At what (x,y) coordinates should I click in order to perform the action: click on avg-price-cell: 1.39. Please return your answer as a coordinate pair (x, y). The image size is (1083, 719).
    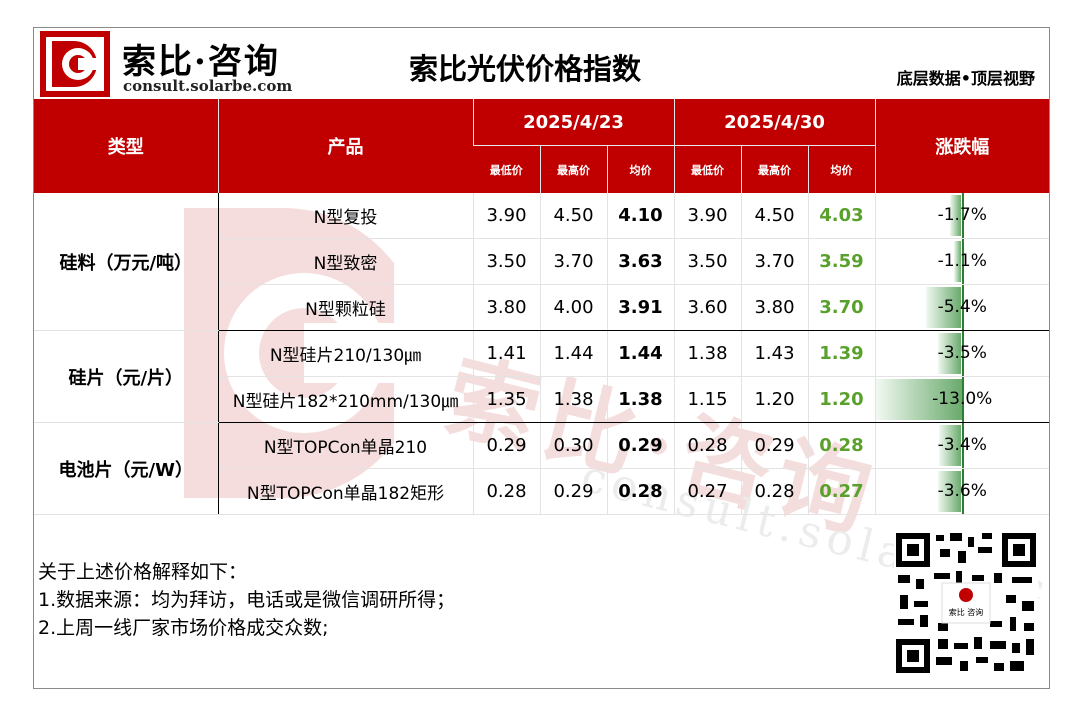
    Looking at the image, I should click on (841, 353).